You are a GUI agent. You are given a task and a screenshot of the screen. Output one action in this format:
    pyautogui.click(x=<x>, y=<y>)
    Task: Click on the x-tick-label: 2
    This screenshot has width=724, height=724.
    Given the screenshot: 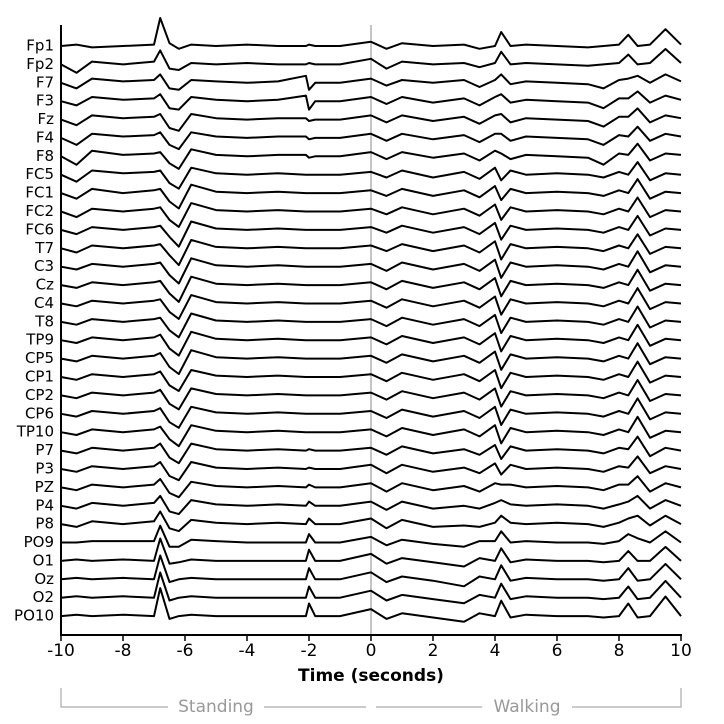 What is the action you would take?
    pyautogui.click(x=433, y=651)
    